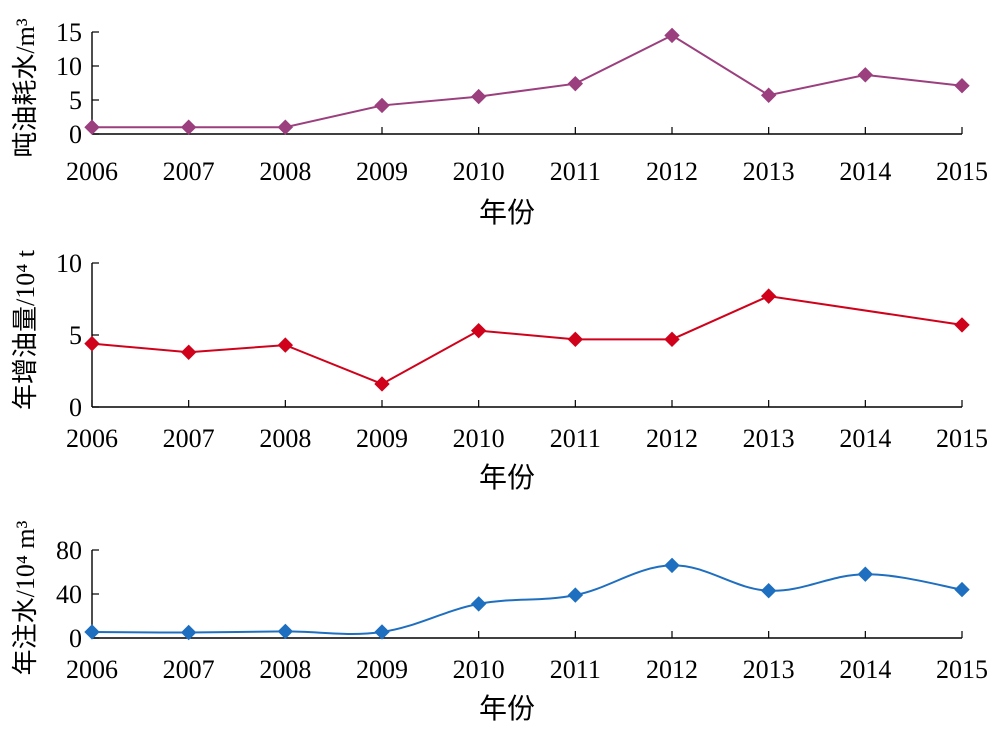 Image resolution: width=1000 pixels, height=730 pixels. Describe the element at coordinates (25, 87) in the screenshot. I see `y-axis-title: 吨油耗水/m³` at that location.